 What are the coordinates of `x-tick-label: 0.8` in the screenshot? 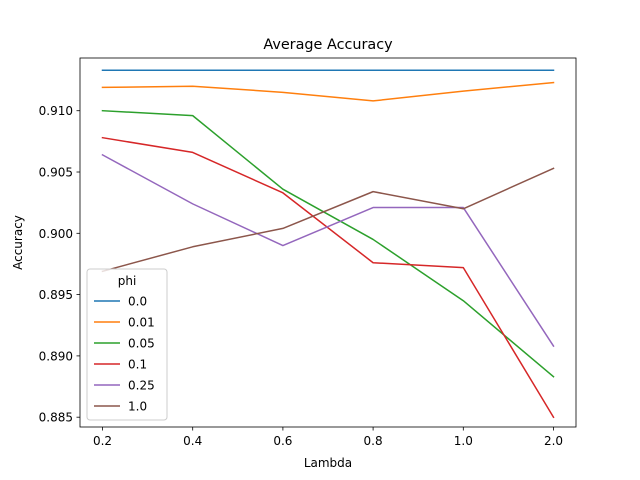 It's located at (373, 441).